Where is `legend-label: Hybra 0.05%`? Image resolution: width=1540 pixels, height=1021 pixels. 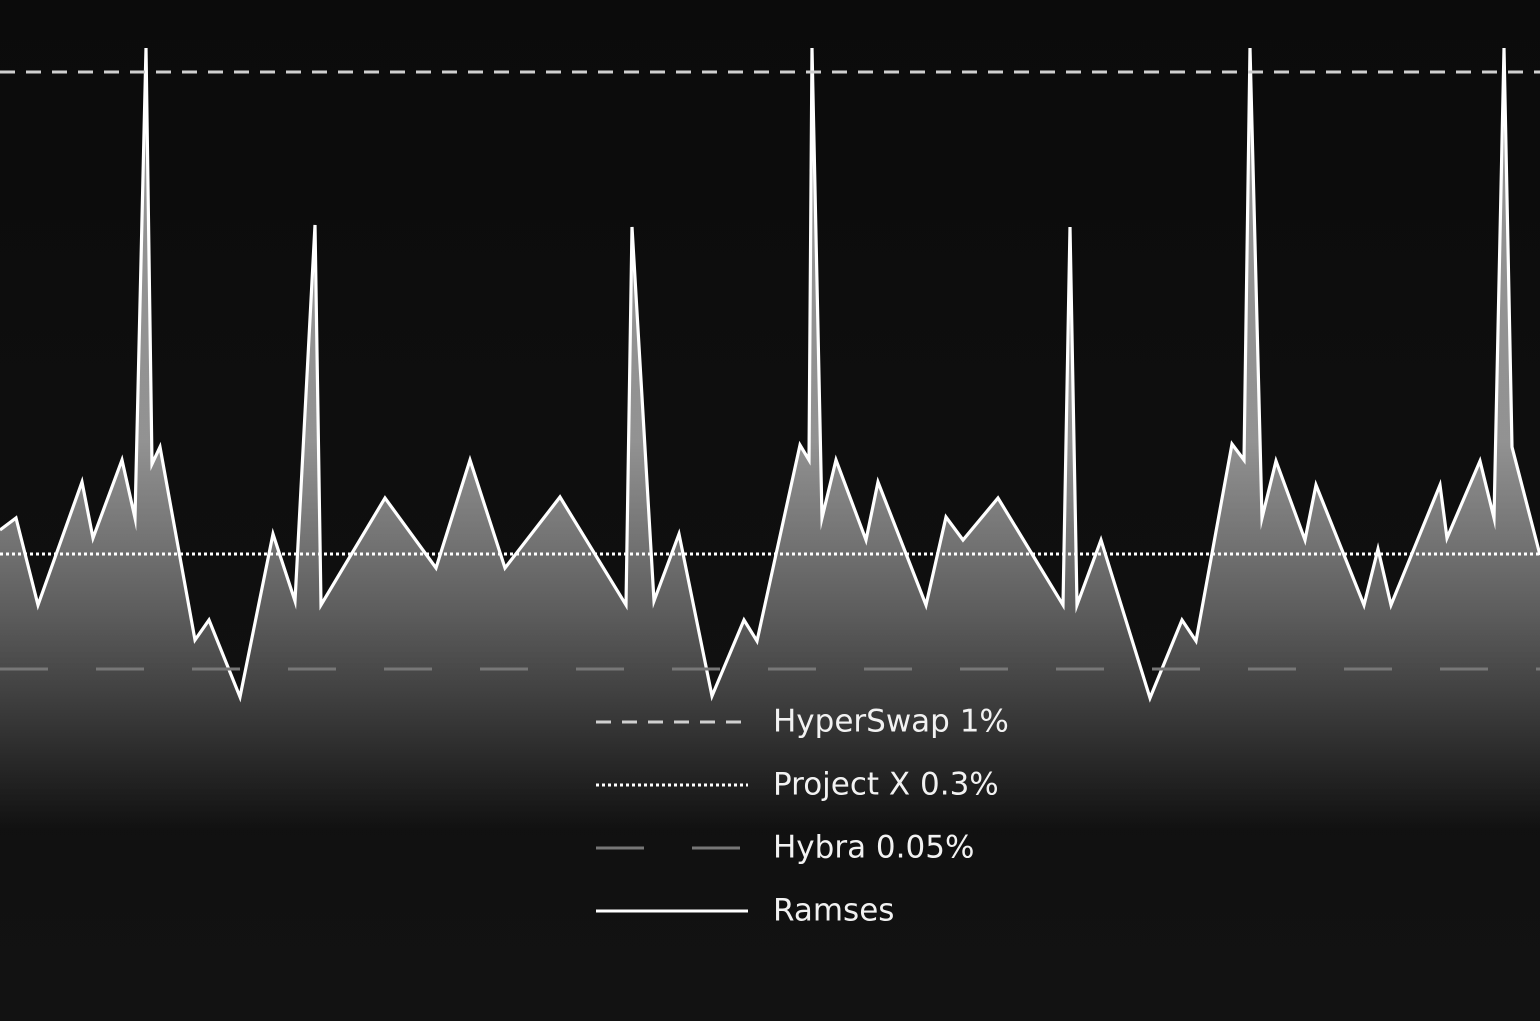 legend-label: Hybra 0.05% is located at coordinates (873, 848).